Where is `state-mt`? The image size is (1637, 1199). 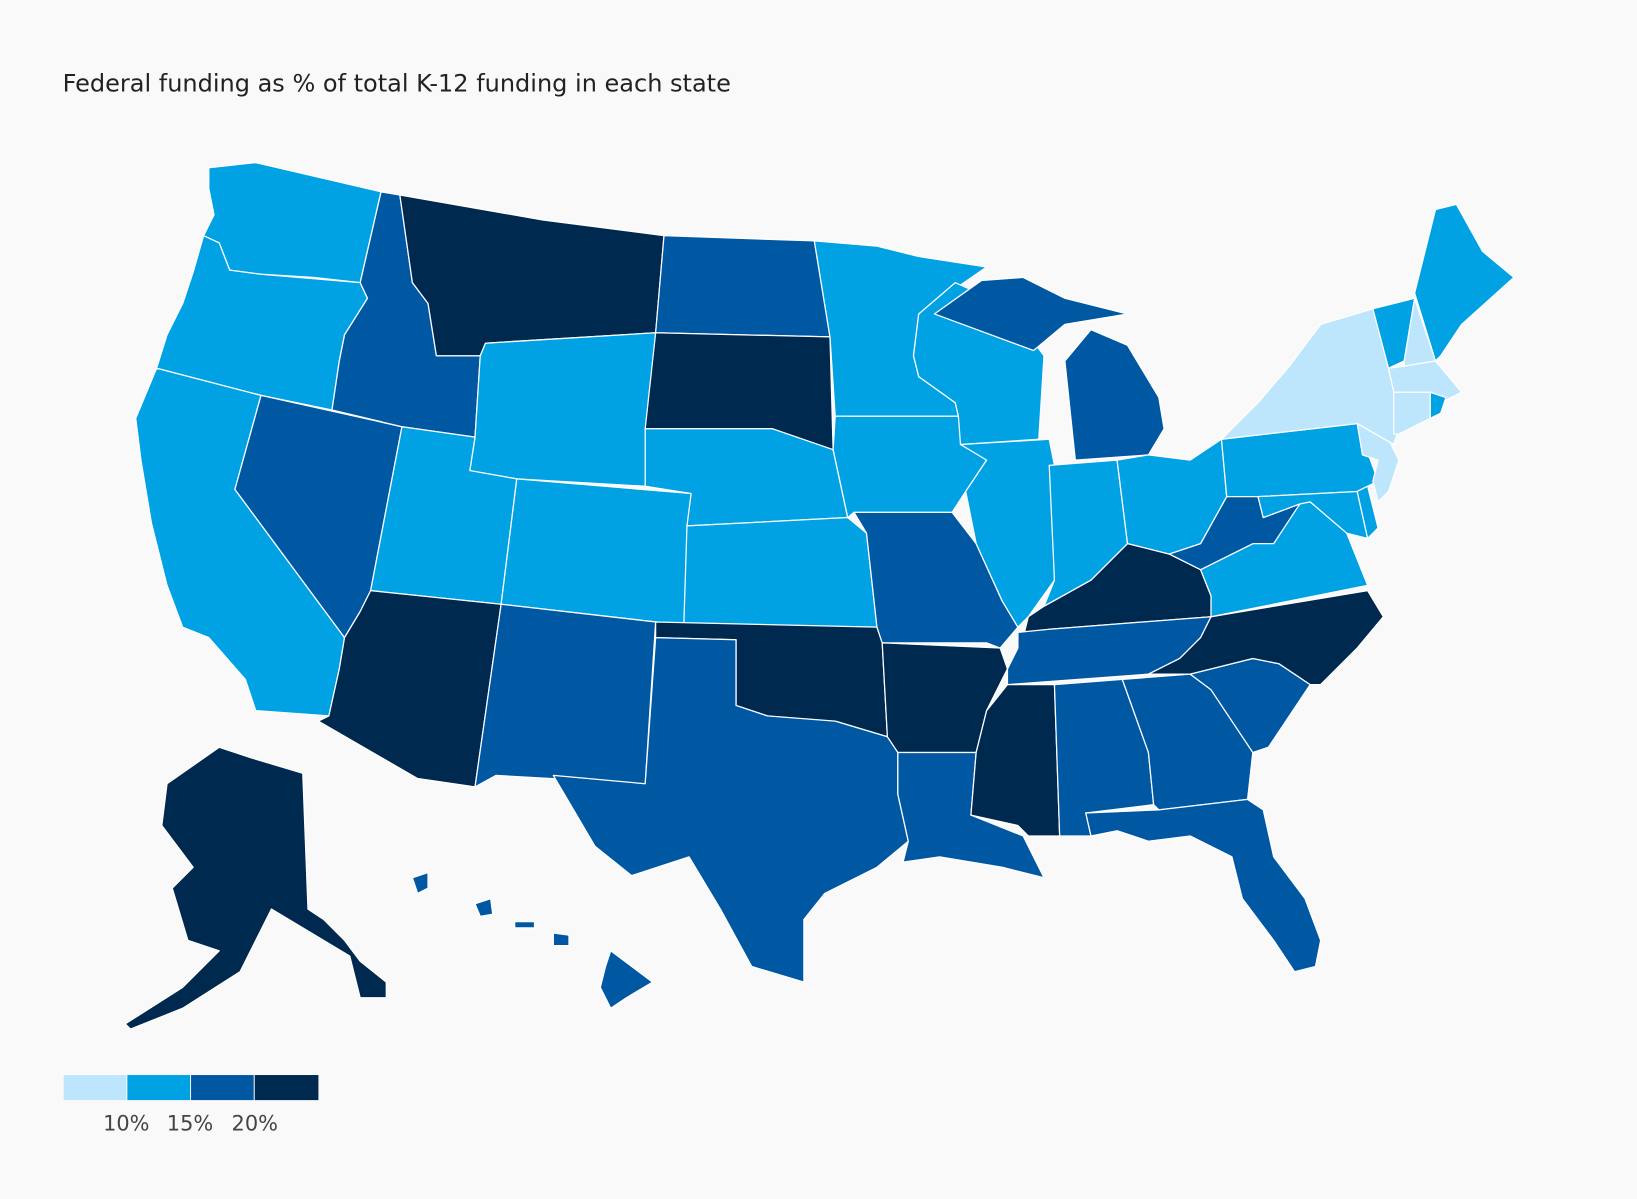
state-mt is located at coordinates (532, 275).